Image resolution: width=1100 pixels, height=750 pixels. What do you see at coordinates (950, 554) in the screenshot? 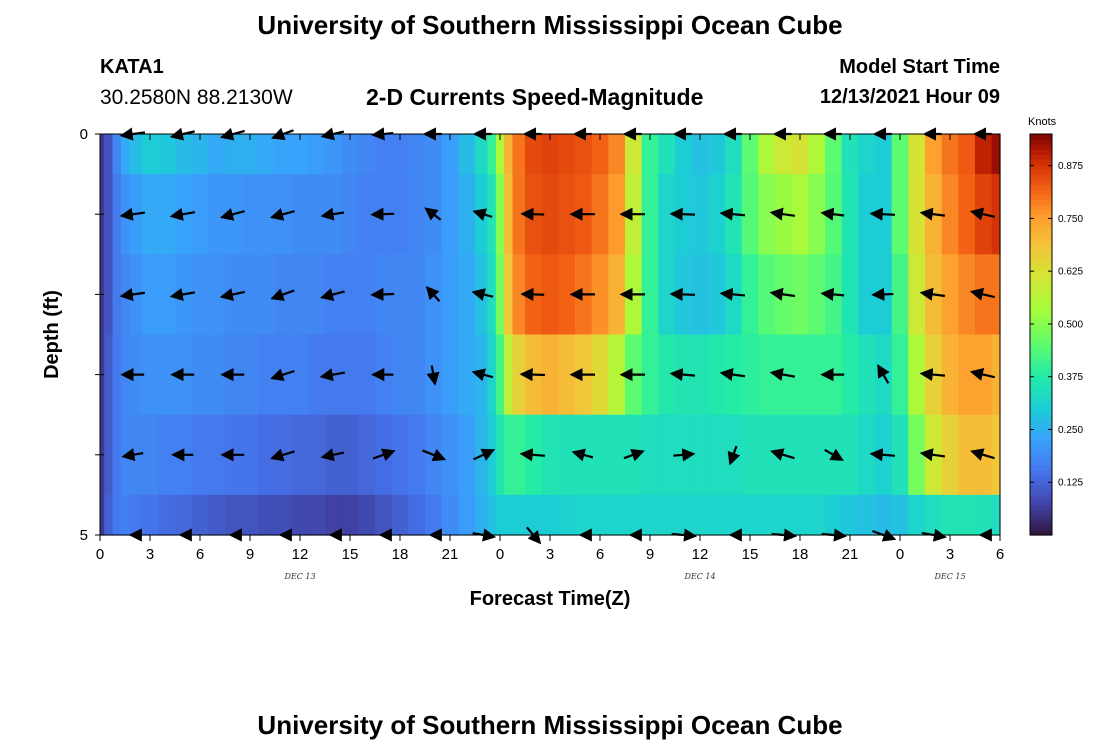
I see `x-tick-label: 3` at bounding box center [950, 554].